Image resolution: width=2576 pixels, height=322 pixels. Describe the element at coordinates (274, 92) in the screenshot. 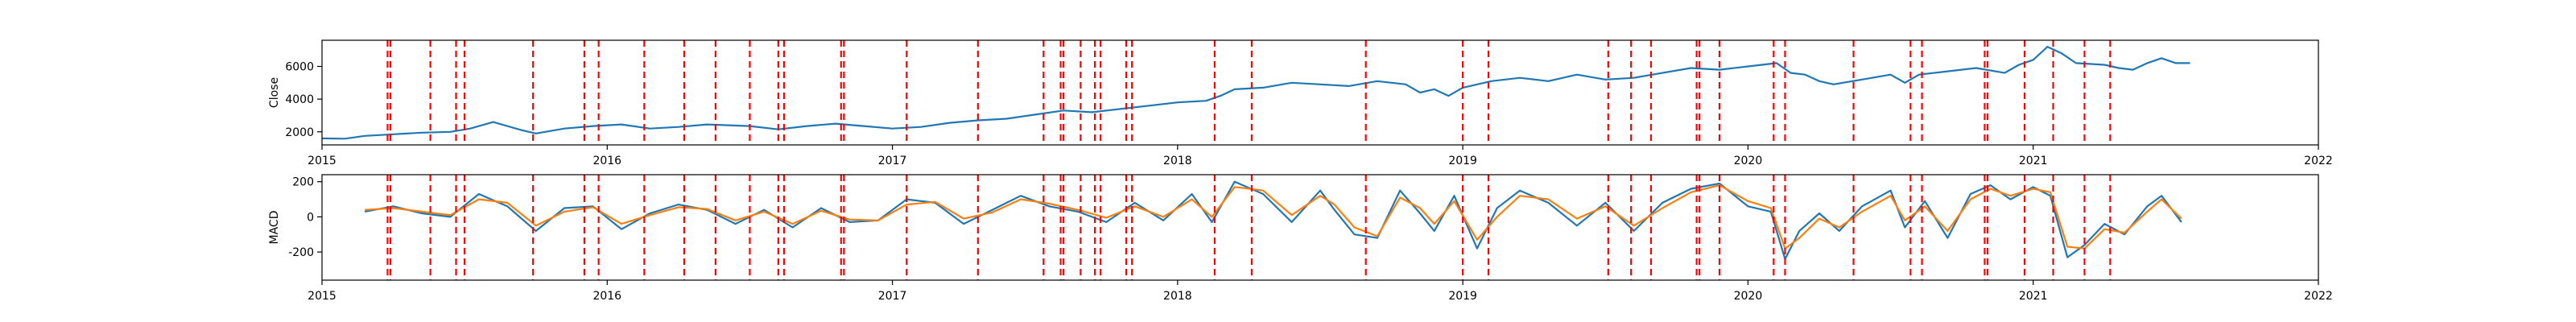

I see `y-axis-label: Close` at that location.